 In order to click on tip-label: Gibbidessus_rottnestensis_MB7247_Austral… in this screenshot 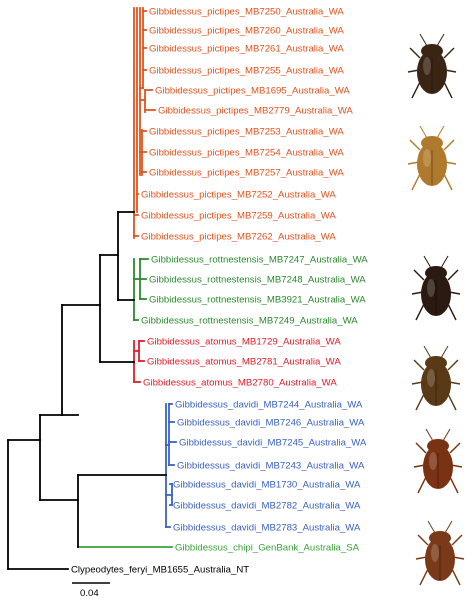, I will do `click(259, 260)`.